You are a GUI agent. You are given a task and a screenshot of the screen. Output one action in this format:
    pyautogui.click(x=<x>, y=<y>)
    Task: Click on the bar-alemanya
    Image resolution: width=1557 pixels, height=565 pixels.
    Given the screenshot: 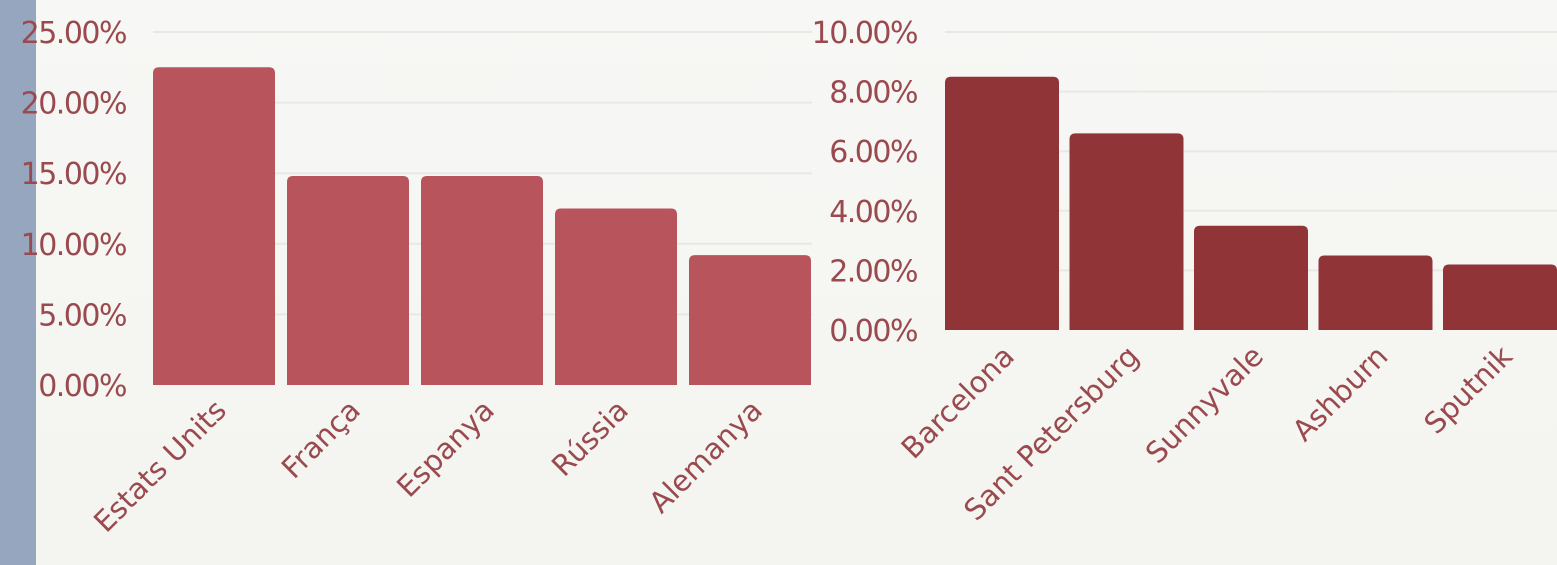 What is the action you would take?
    pyautogui.click(x=750, y=320)
    